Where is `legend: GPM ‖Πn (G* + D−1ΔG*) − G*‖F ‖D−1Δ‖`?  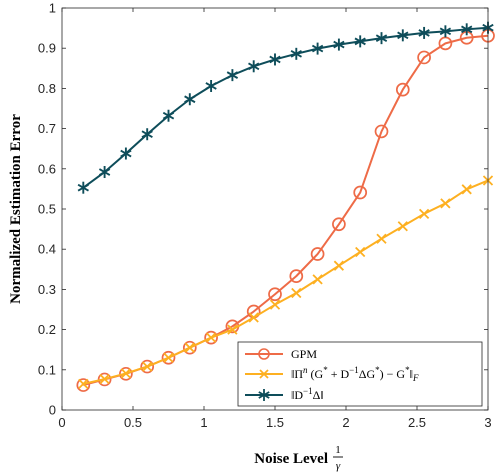 legend: GPM ‖Πn (G* + D−1ΔG*) − G*‖F ‖D−1Δ‖ is located at coordinates (360, 374).